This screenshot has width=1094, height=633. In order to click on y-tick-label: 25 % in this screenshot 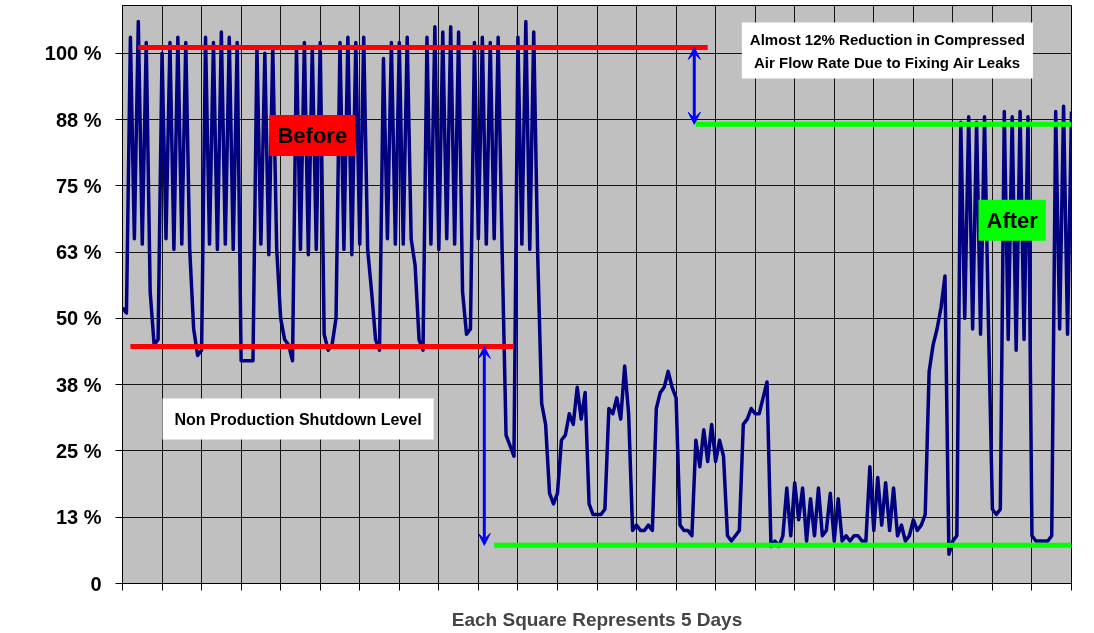, I will do `click(78, 450)`.